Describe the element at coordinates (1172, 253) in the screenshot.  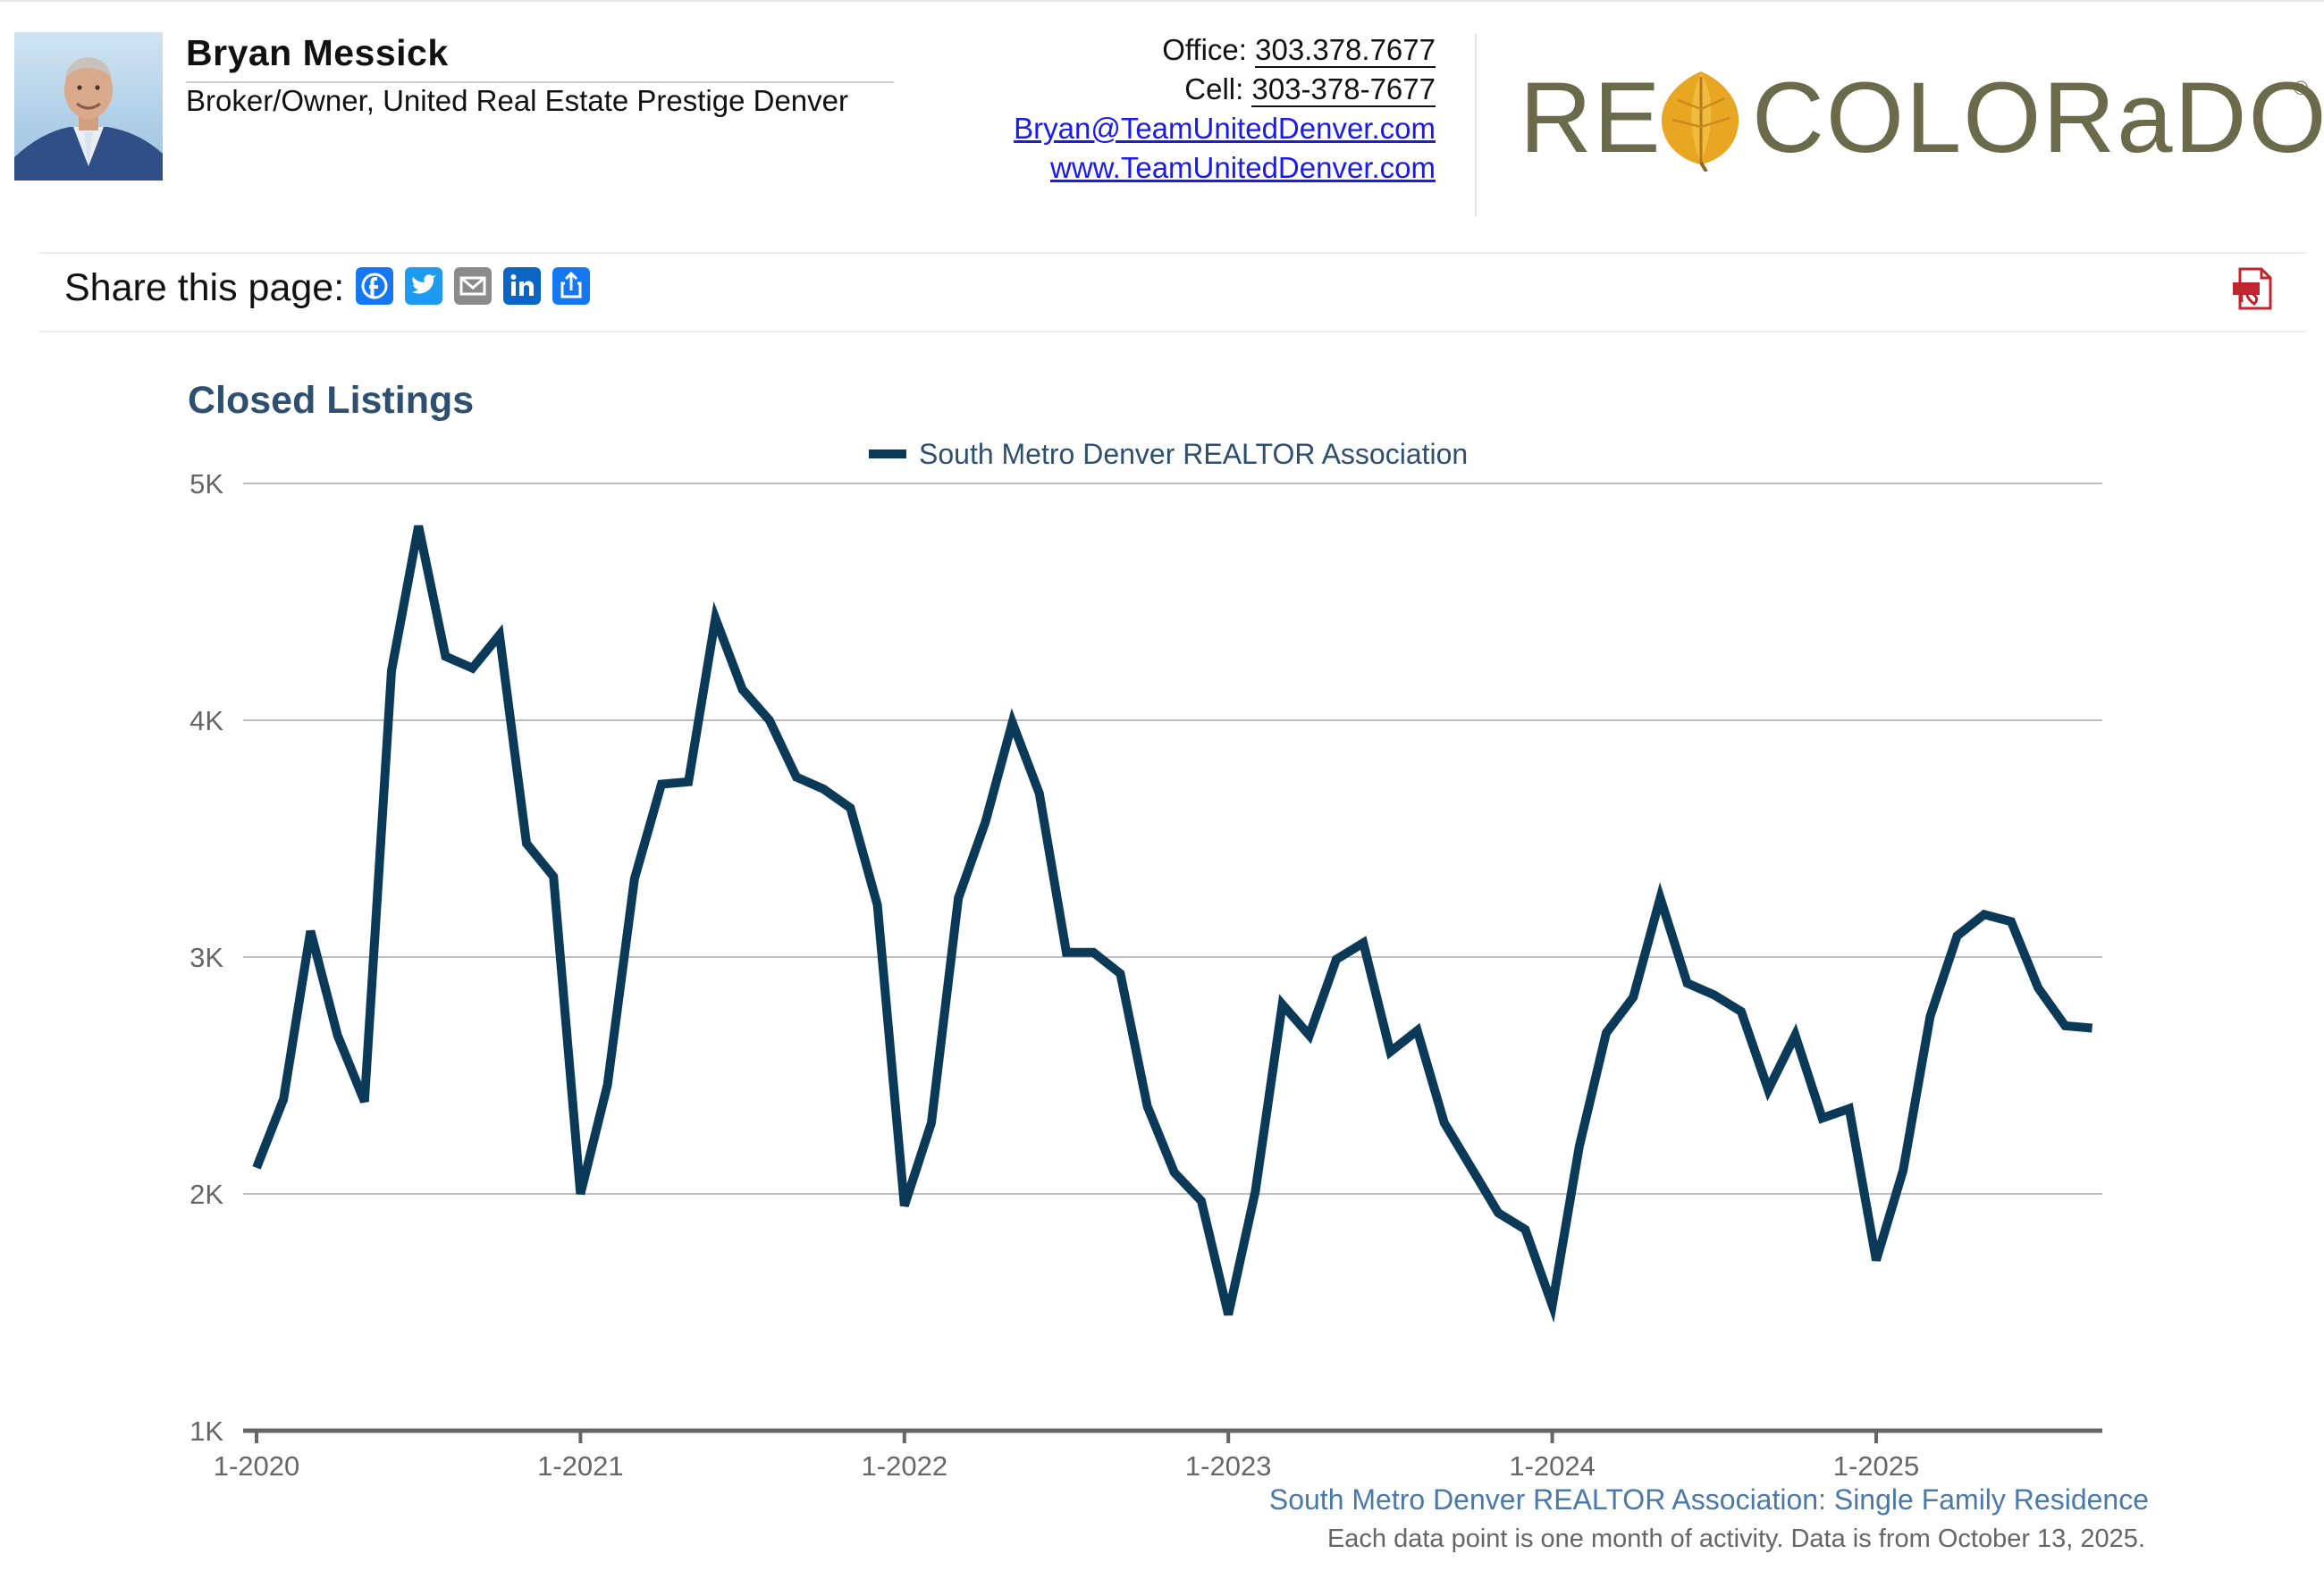
I see `share-bar-top-border` at that location.